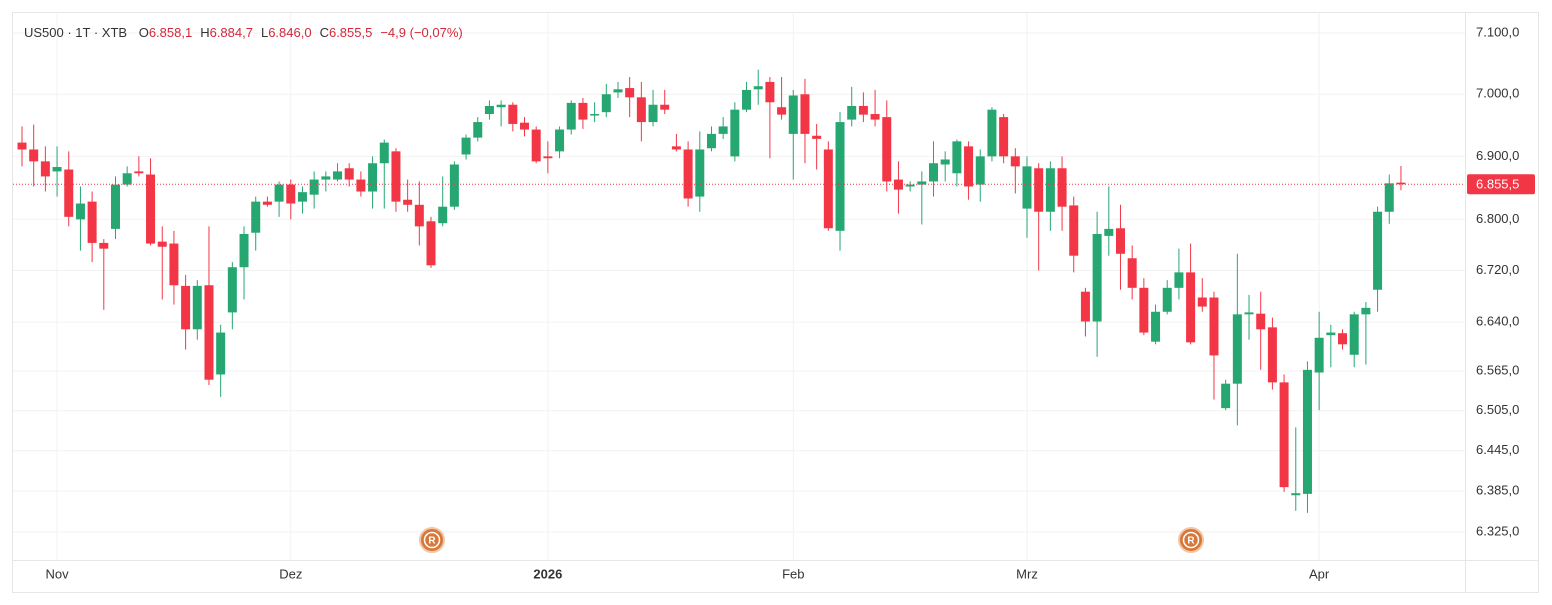 The width and height of the screenshot is (1552, 605). What do you see at coordinates (290, 32) in the screenshot?
I see `legend-value: 6.846,0` at bounding box center [290, 32].